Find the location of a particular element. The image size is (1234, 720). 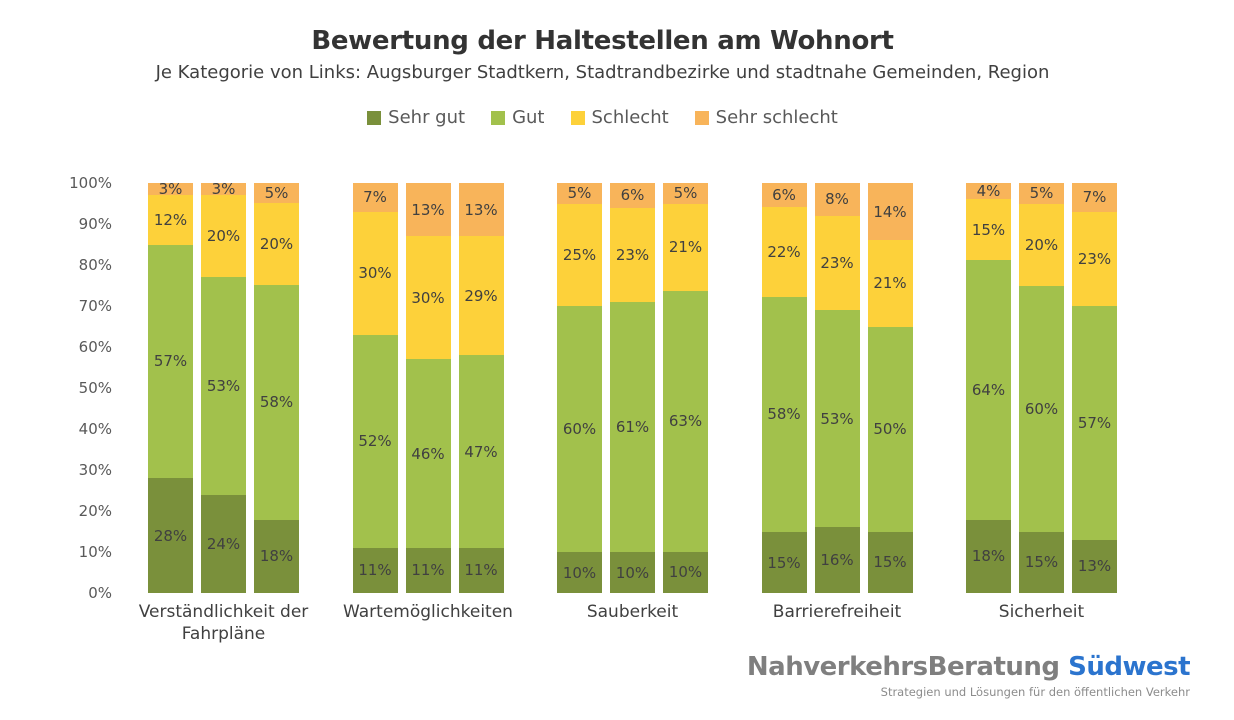

segment-schlecht: 25% is located at coordinates (579, 254).